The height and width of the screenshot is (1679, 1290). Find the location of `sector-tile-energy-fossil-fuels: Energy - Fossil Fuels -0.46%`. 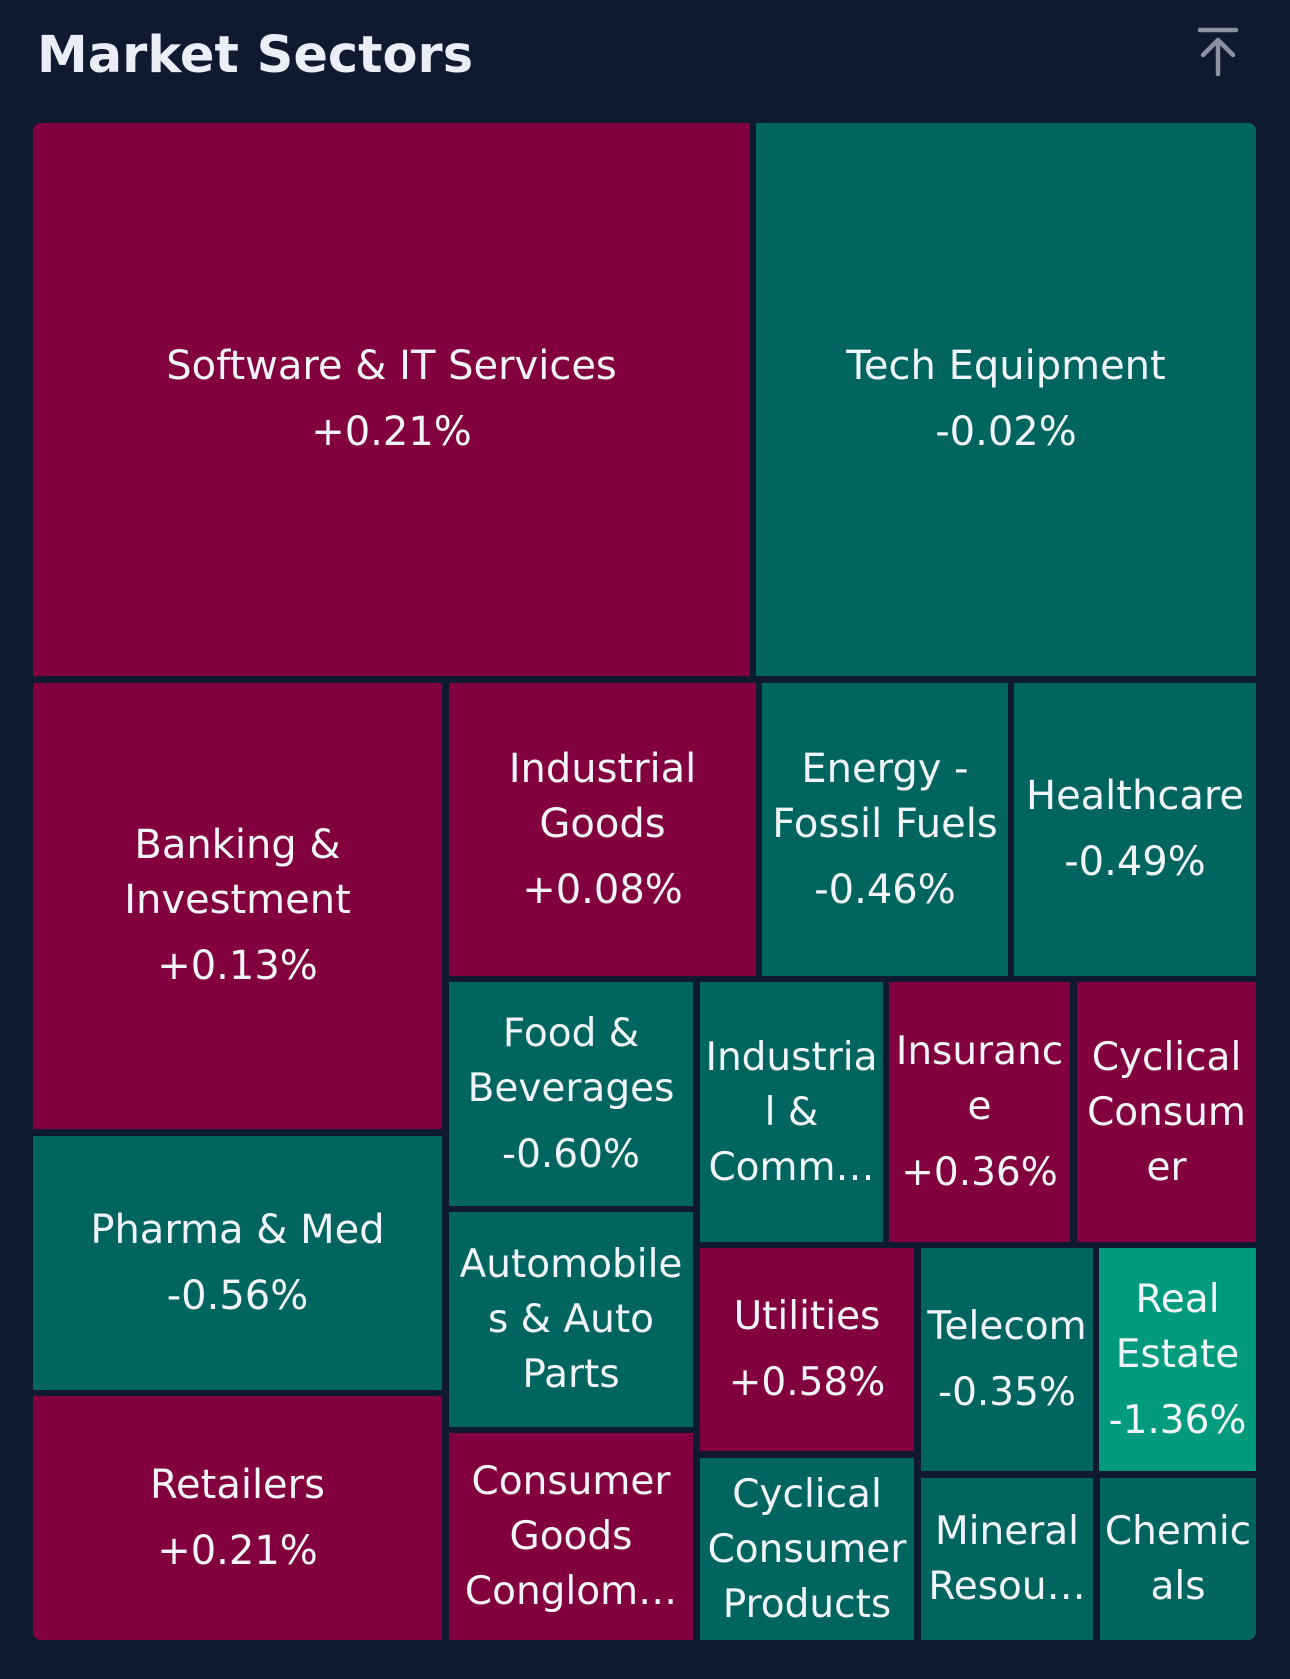

sector-tile-energy-fossil-fuels: Energy - Fossil Fuels -0.46% is located at coordinates (885, 829).